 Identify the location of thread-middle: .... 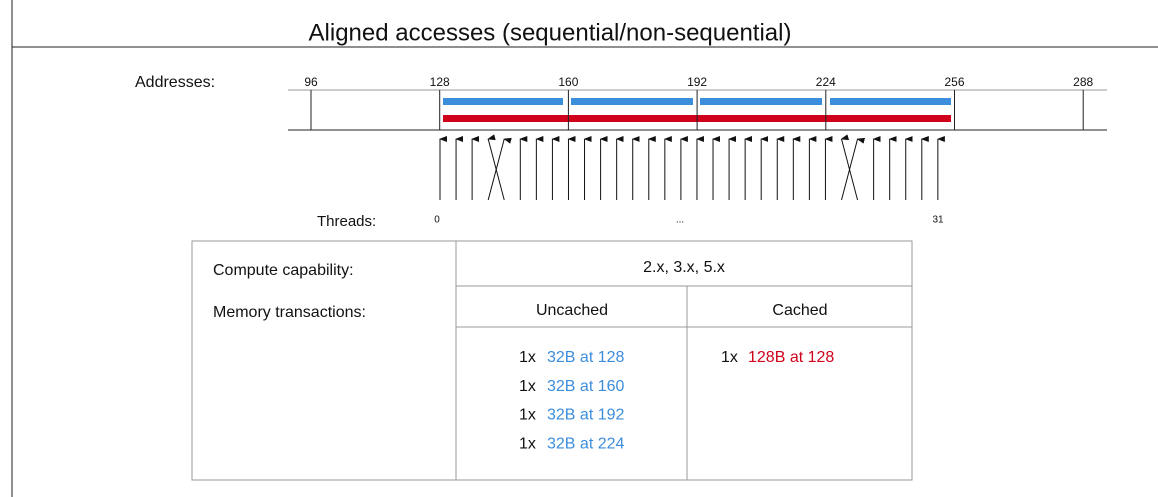
(680, 220).